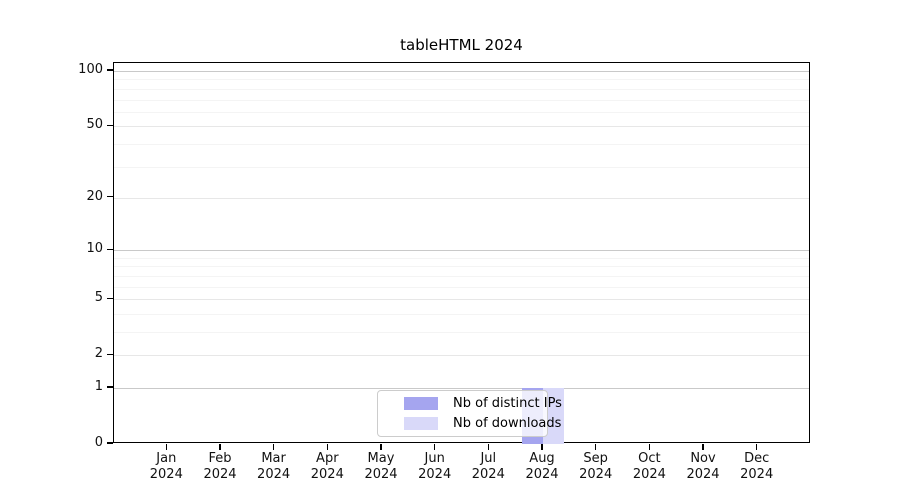 The width and height of the screenshot is (900, 500). What do you see at coordinates (596, 466) in the screenshot?
I see `x-tick-label-sep: Sep 2024` at bounding box center [596, 466].